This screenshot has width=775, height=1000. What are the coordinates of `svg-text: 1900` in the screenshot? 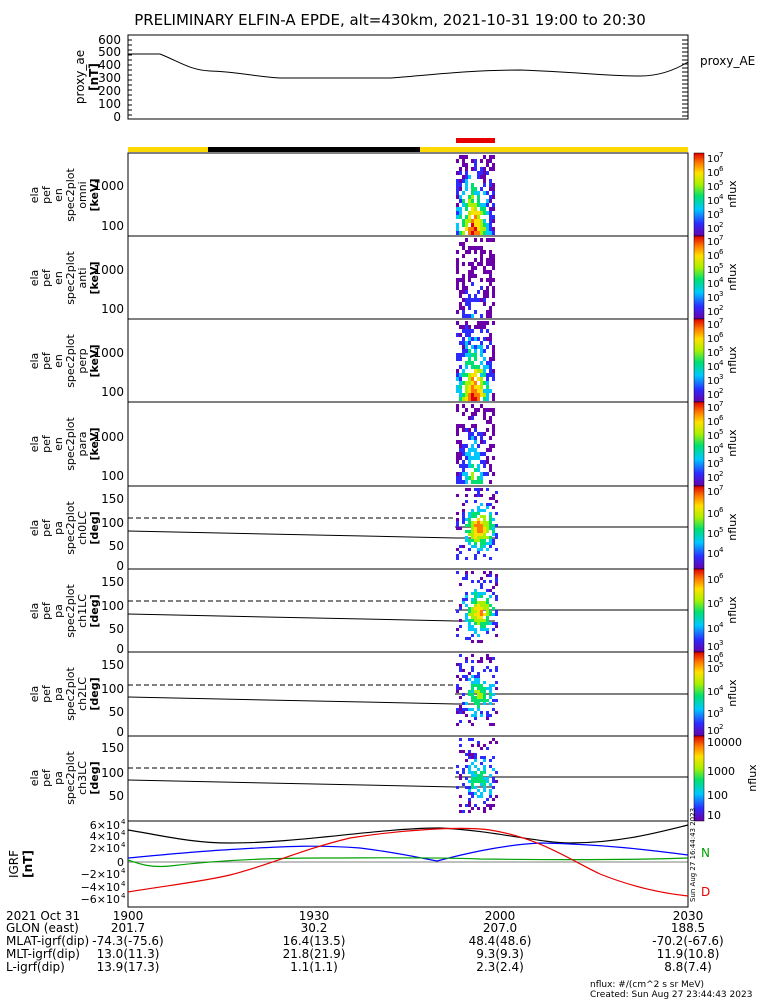 It's located at (128, 916).